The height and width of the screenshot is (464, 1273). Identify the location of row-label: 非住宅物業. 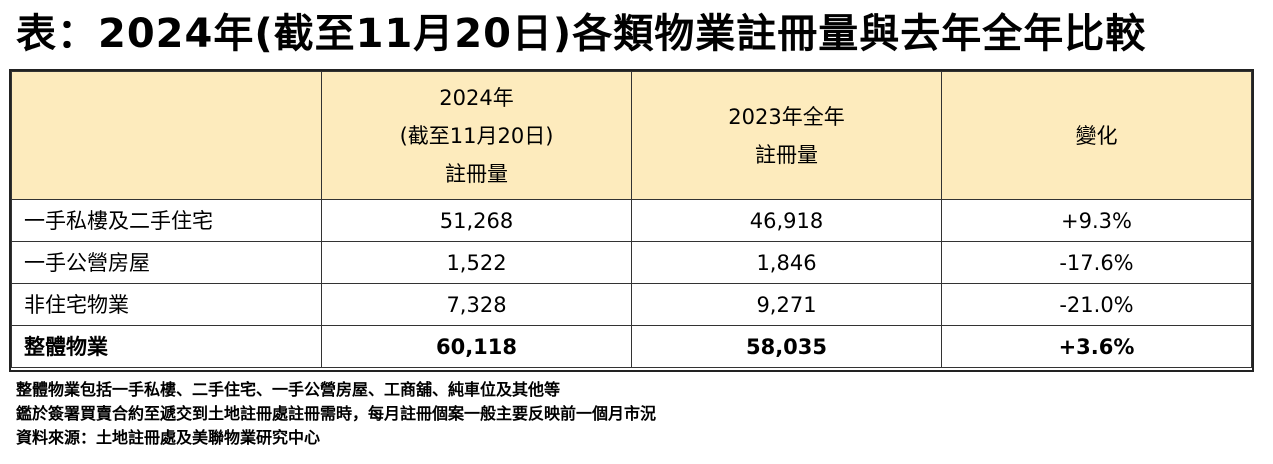
(166, 304).